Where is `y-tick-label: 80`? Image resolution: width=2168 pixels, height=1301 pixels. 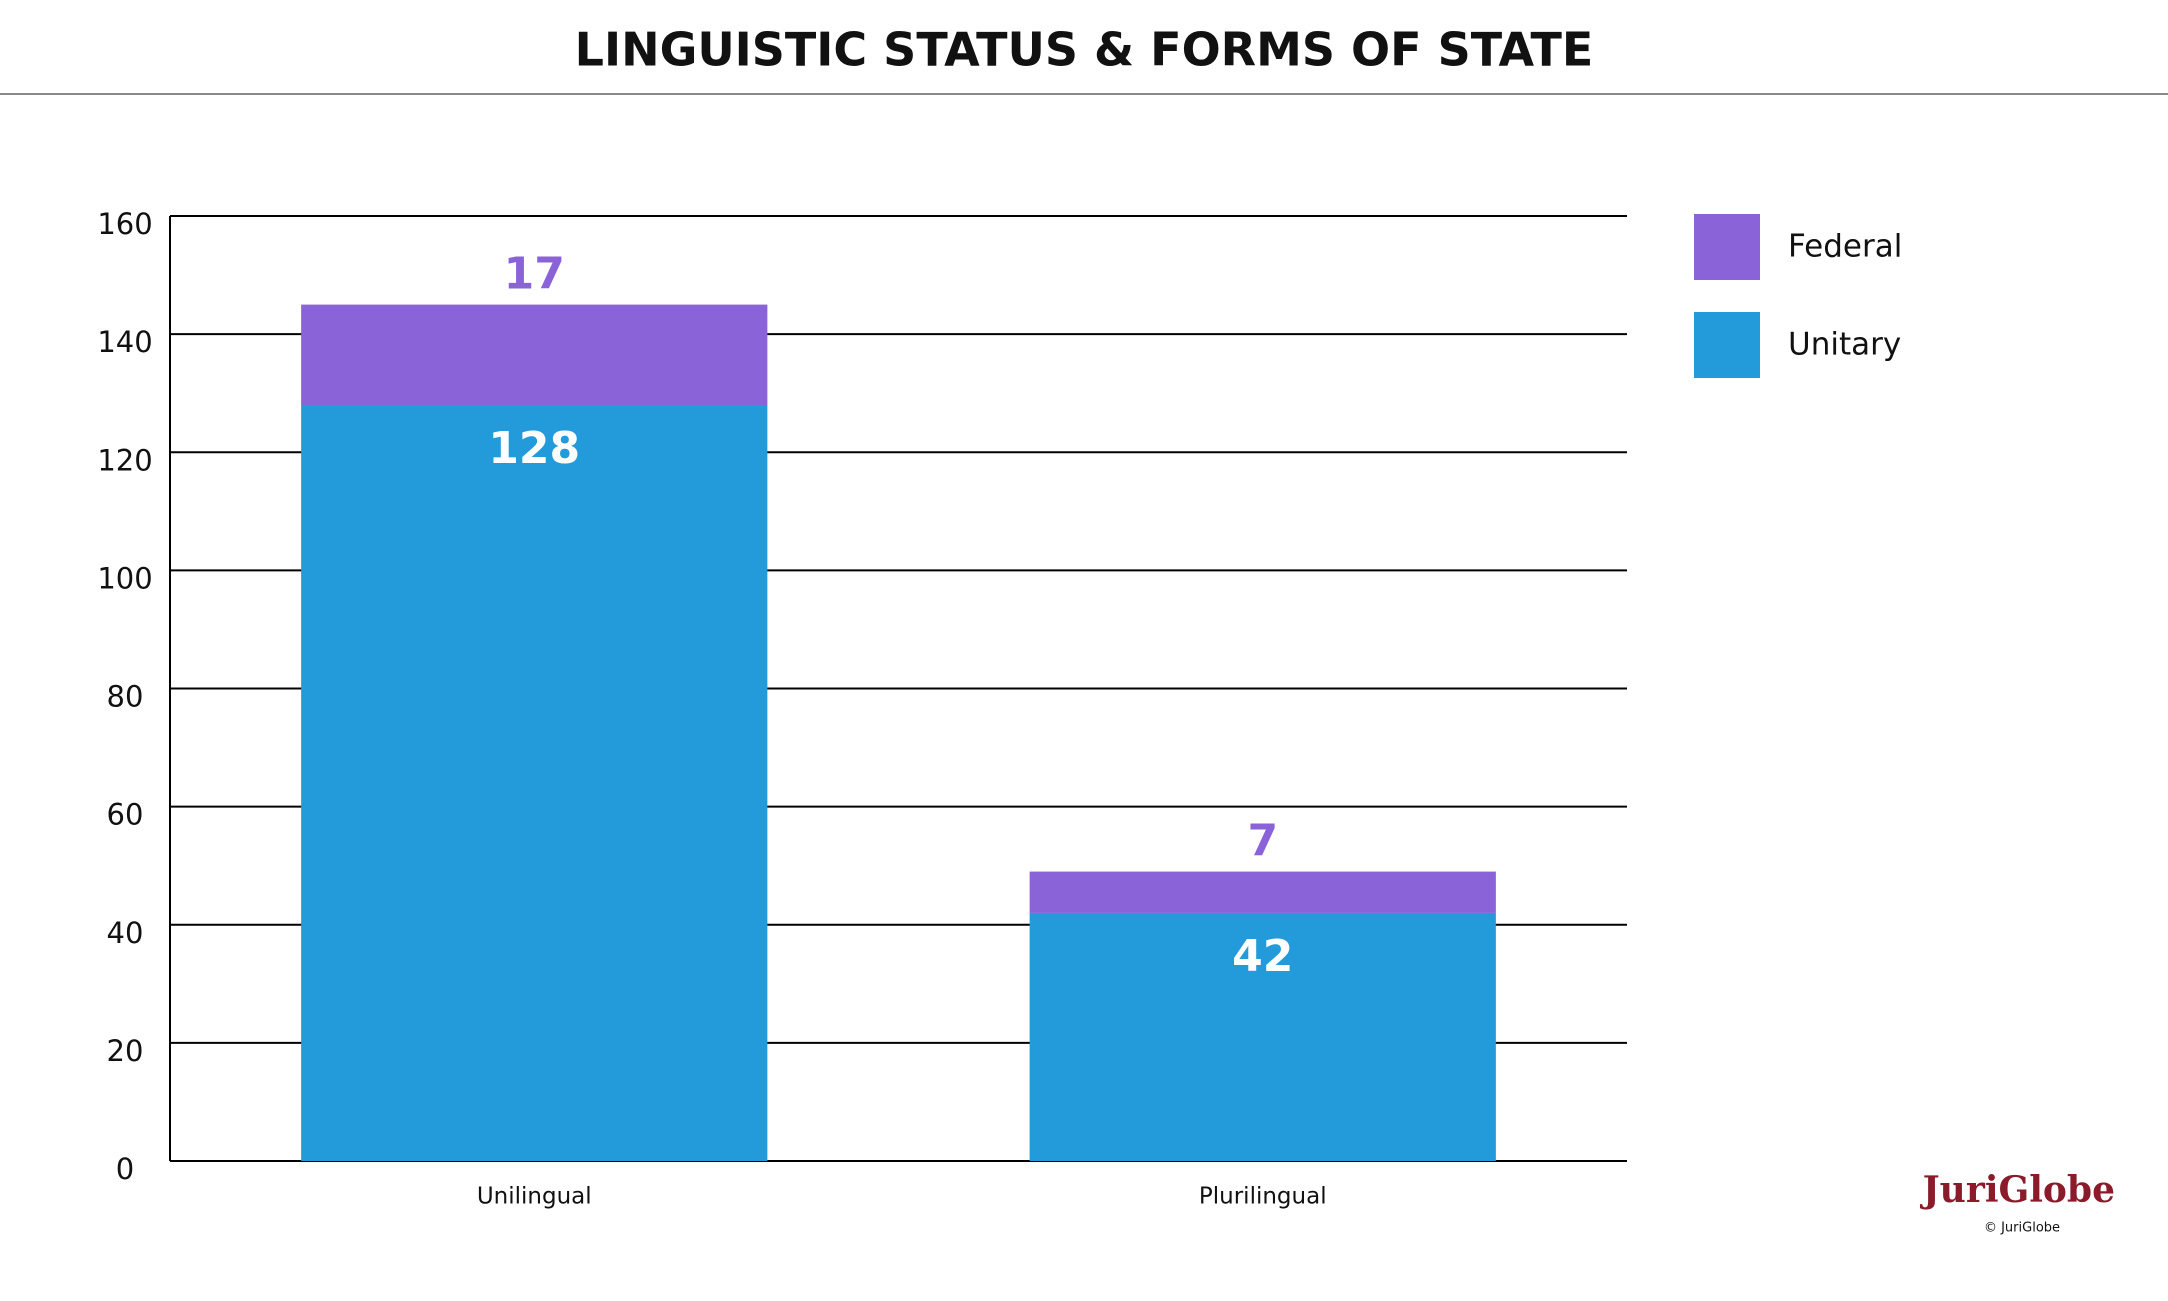
y-tick-label: 80 is located at coordinates (125, 697).